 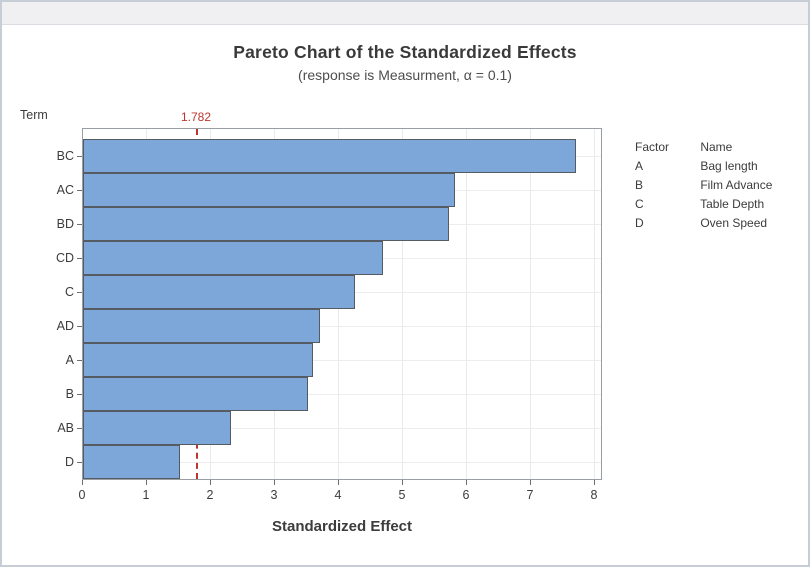 I want to click on bar-C, so click(x=219, y=292).